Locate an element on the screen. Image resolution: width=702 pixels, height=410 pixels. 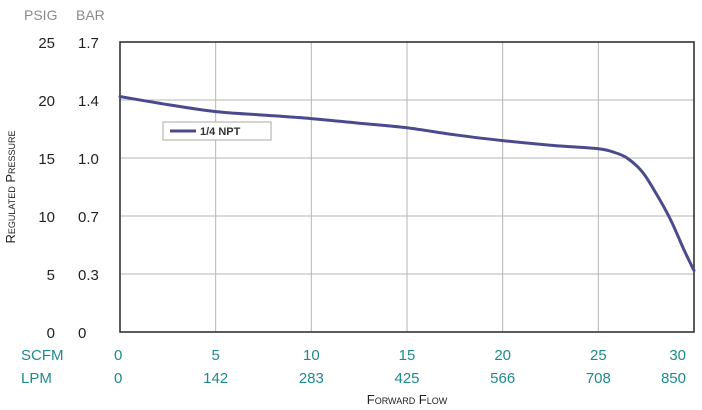
y-tick-label-bar: 0 is located at coordinates (82, 333).